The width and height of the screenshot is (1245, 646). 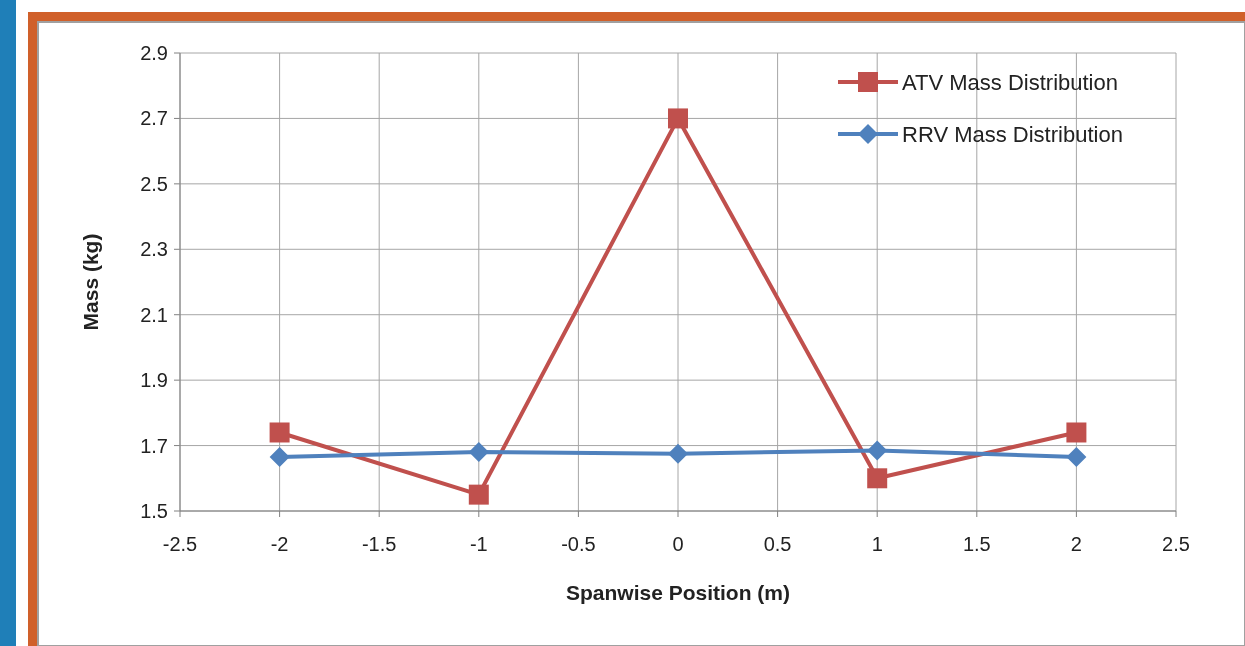 What do you see at coordinates (90, 282) in the screenshot?
I see `y-axis-title: Mass (kg)` at bounding box center [90, 282].